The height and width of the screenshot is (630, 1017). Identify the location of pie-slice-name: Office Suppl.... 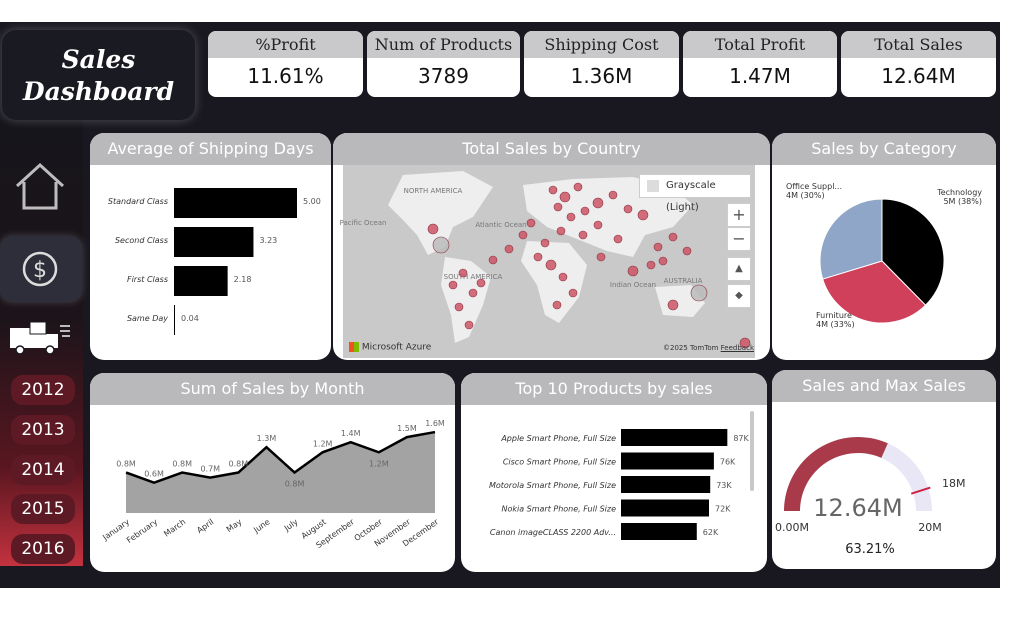
(814, 186).